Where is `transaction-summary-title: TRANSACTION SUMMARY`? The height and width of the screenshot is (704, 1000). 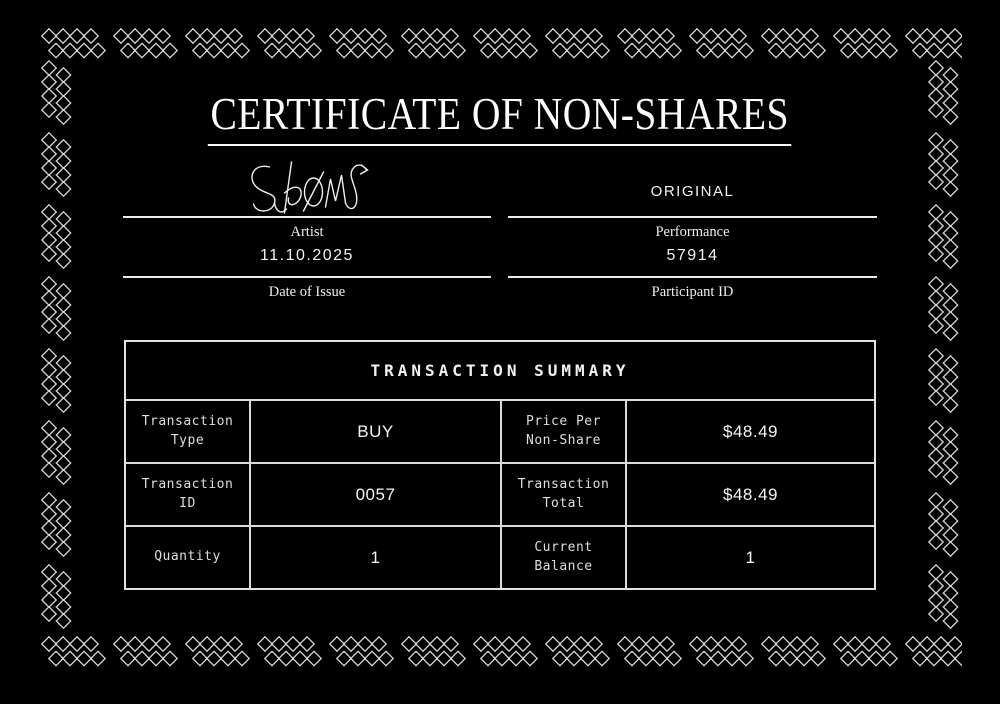
transaction-summary-title: TRANSACTION SUMMARY is located at coordinates (500, 371).